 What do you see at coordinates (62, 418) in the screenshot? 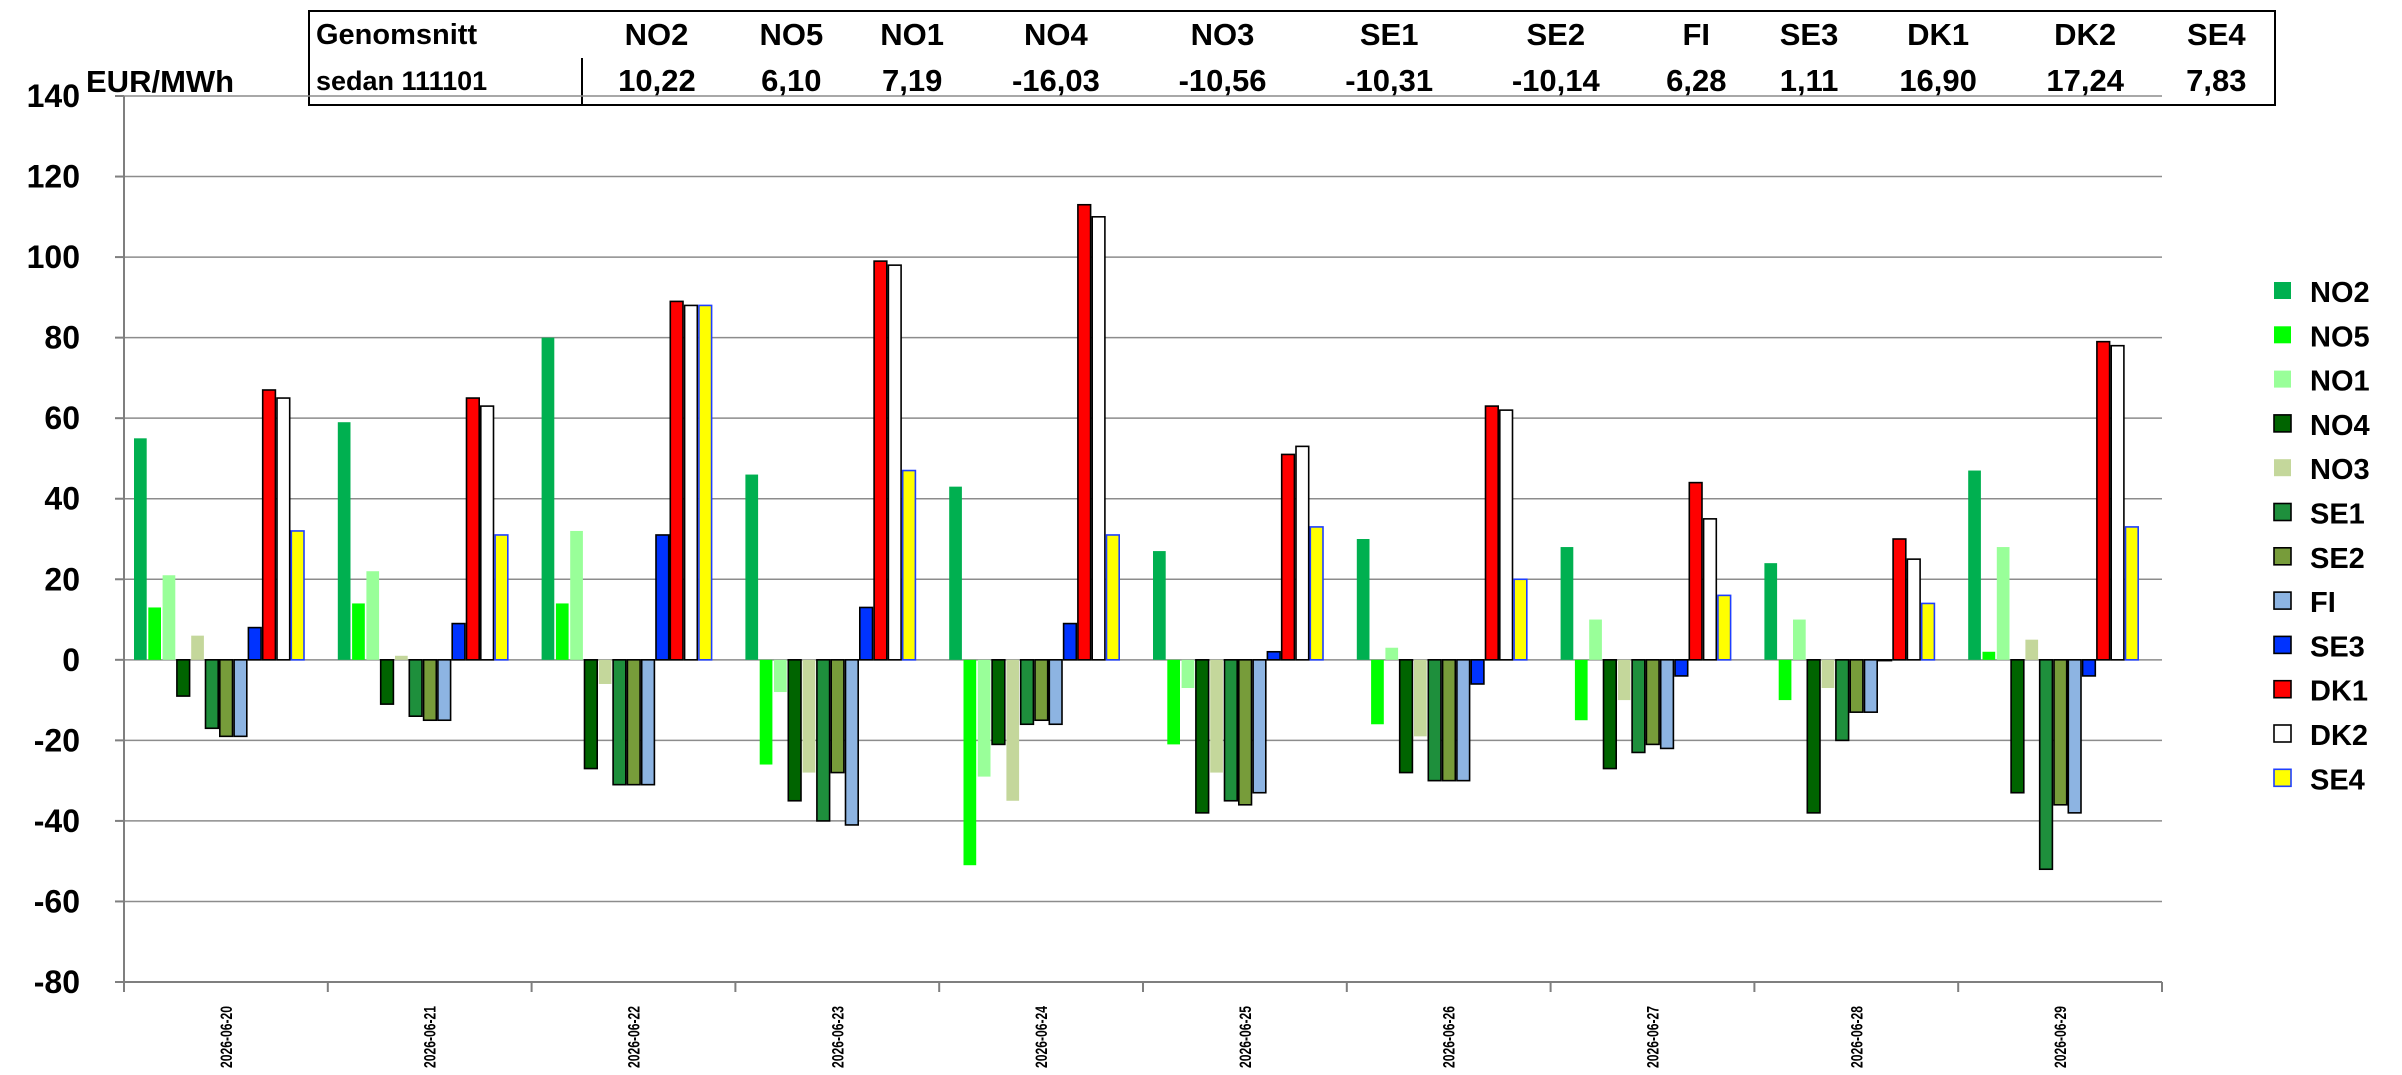
I see `y-tick-label: 60` at bounding box center [62, 418].